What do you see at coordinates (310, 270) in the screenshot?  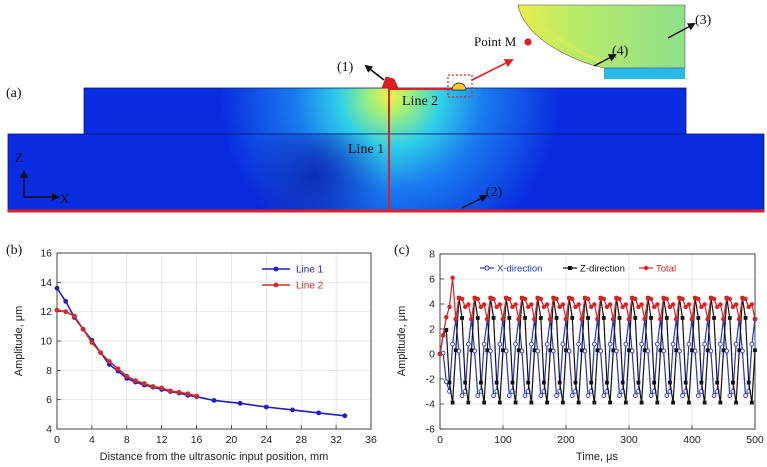 I see `legend-label: Line 1` at bounding box center [310, 270].